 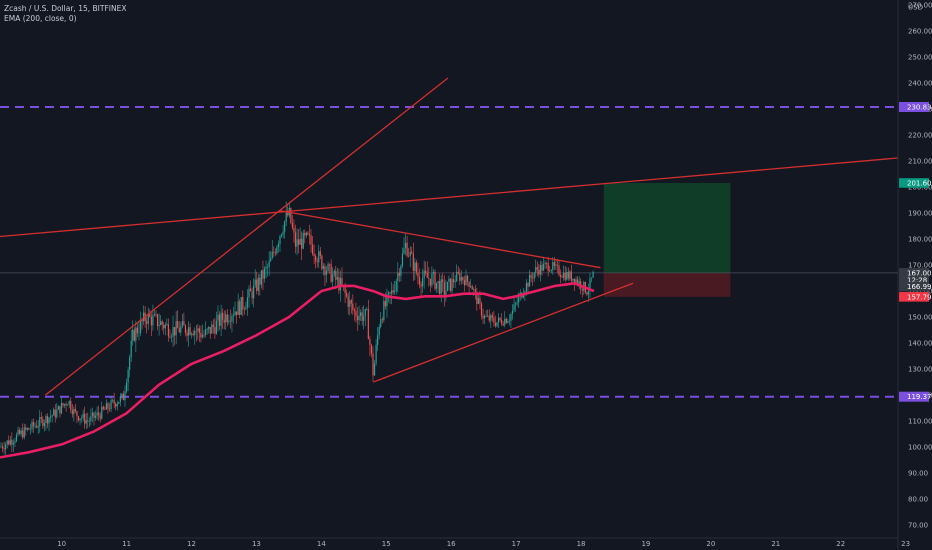 What do you see at coordinates (440, 239) in the screenshot?
I see `descending-triangle-upper` at bounding box center [440, 239].